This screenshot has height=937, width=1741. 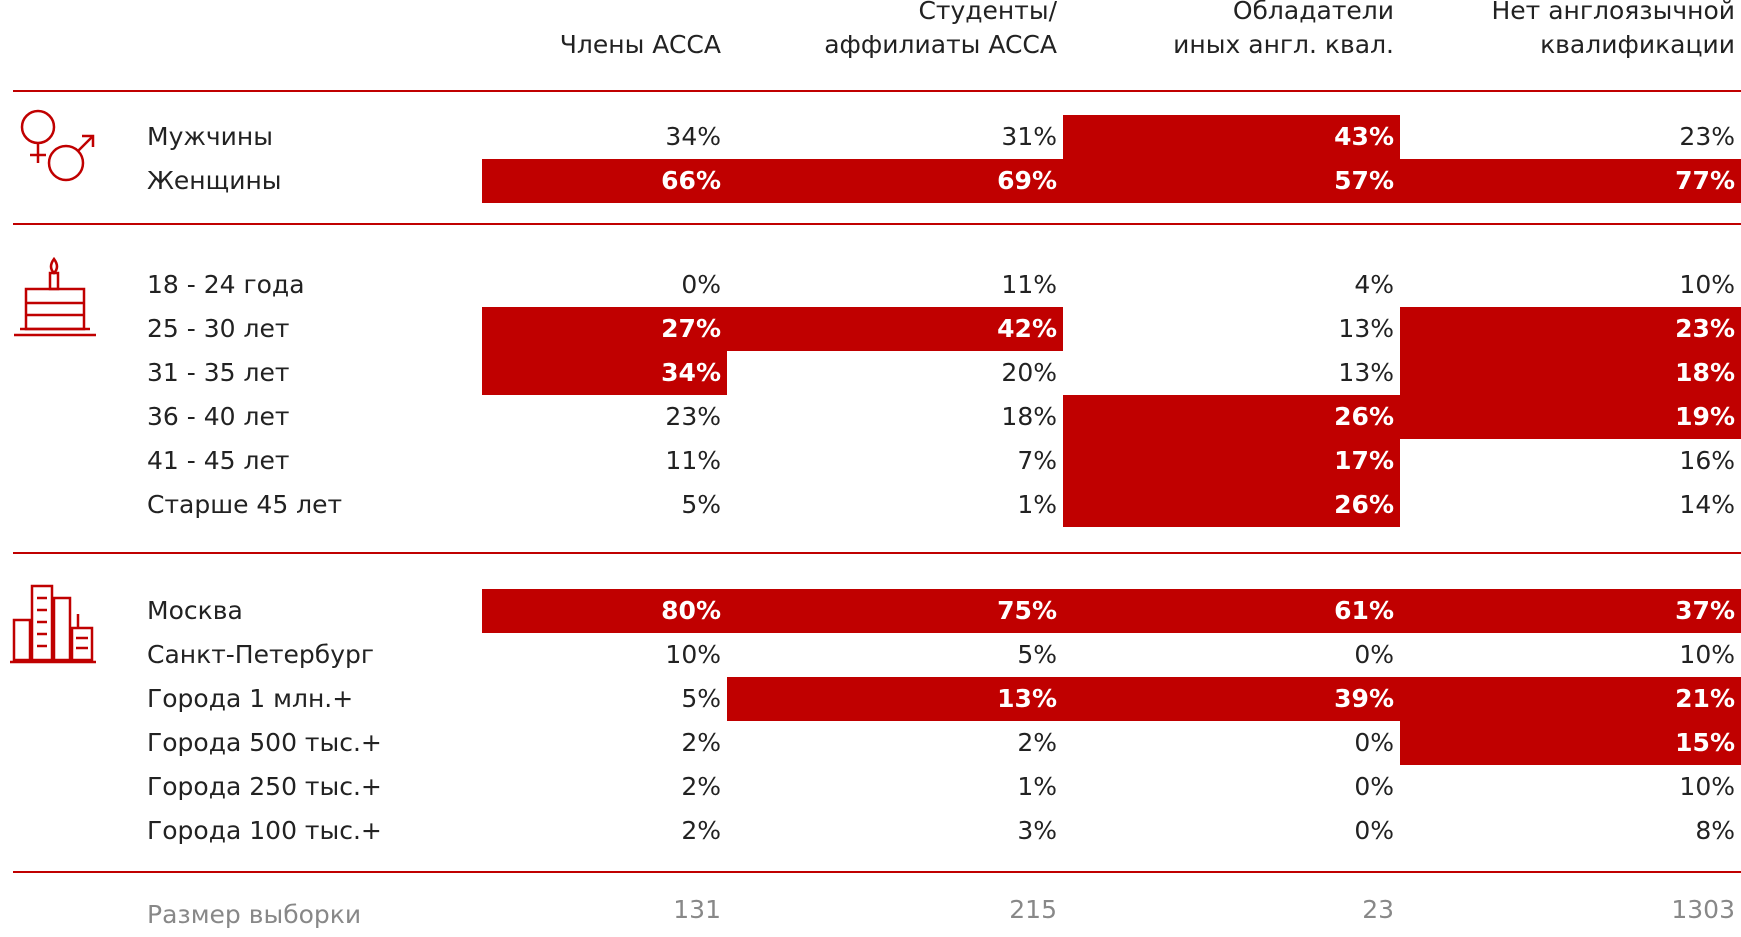 What do you see at coordinates (254, 914) in the screenshot?
I see `sample-label: Размер выборки` at bounding box center [254, 914].